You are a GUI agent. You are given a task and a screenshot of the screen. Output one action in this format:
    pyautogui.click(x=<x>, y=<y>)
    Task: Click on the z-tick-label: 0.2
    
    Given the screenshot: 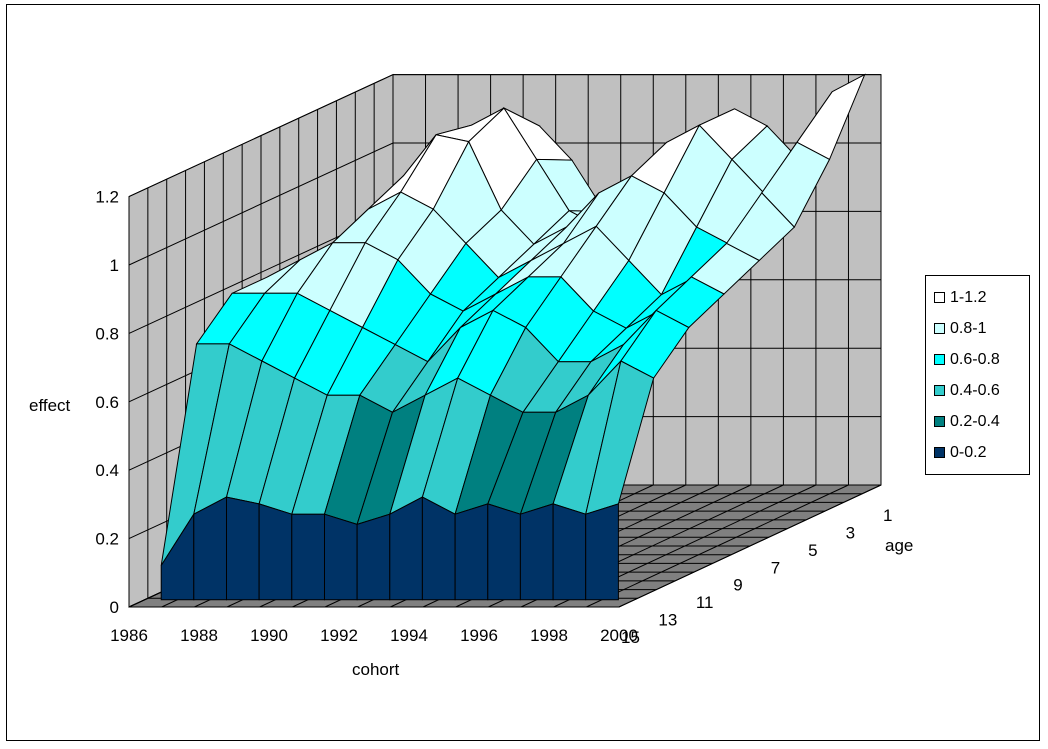 What is the action you would take?
    pyautogui.click(x=107, y=539)
    